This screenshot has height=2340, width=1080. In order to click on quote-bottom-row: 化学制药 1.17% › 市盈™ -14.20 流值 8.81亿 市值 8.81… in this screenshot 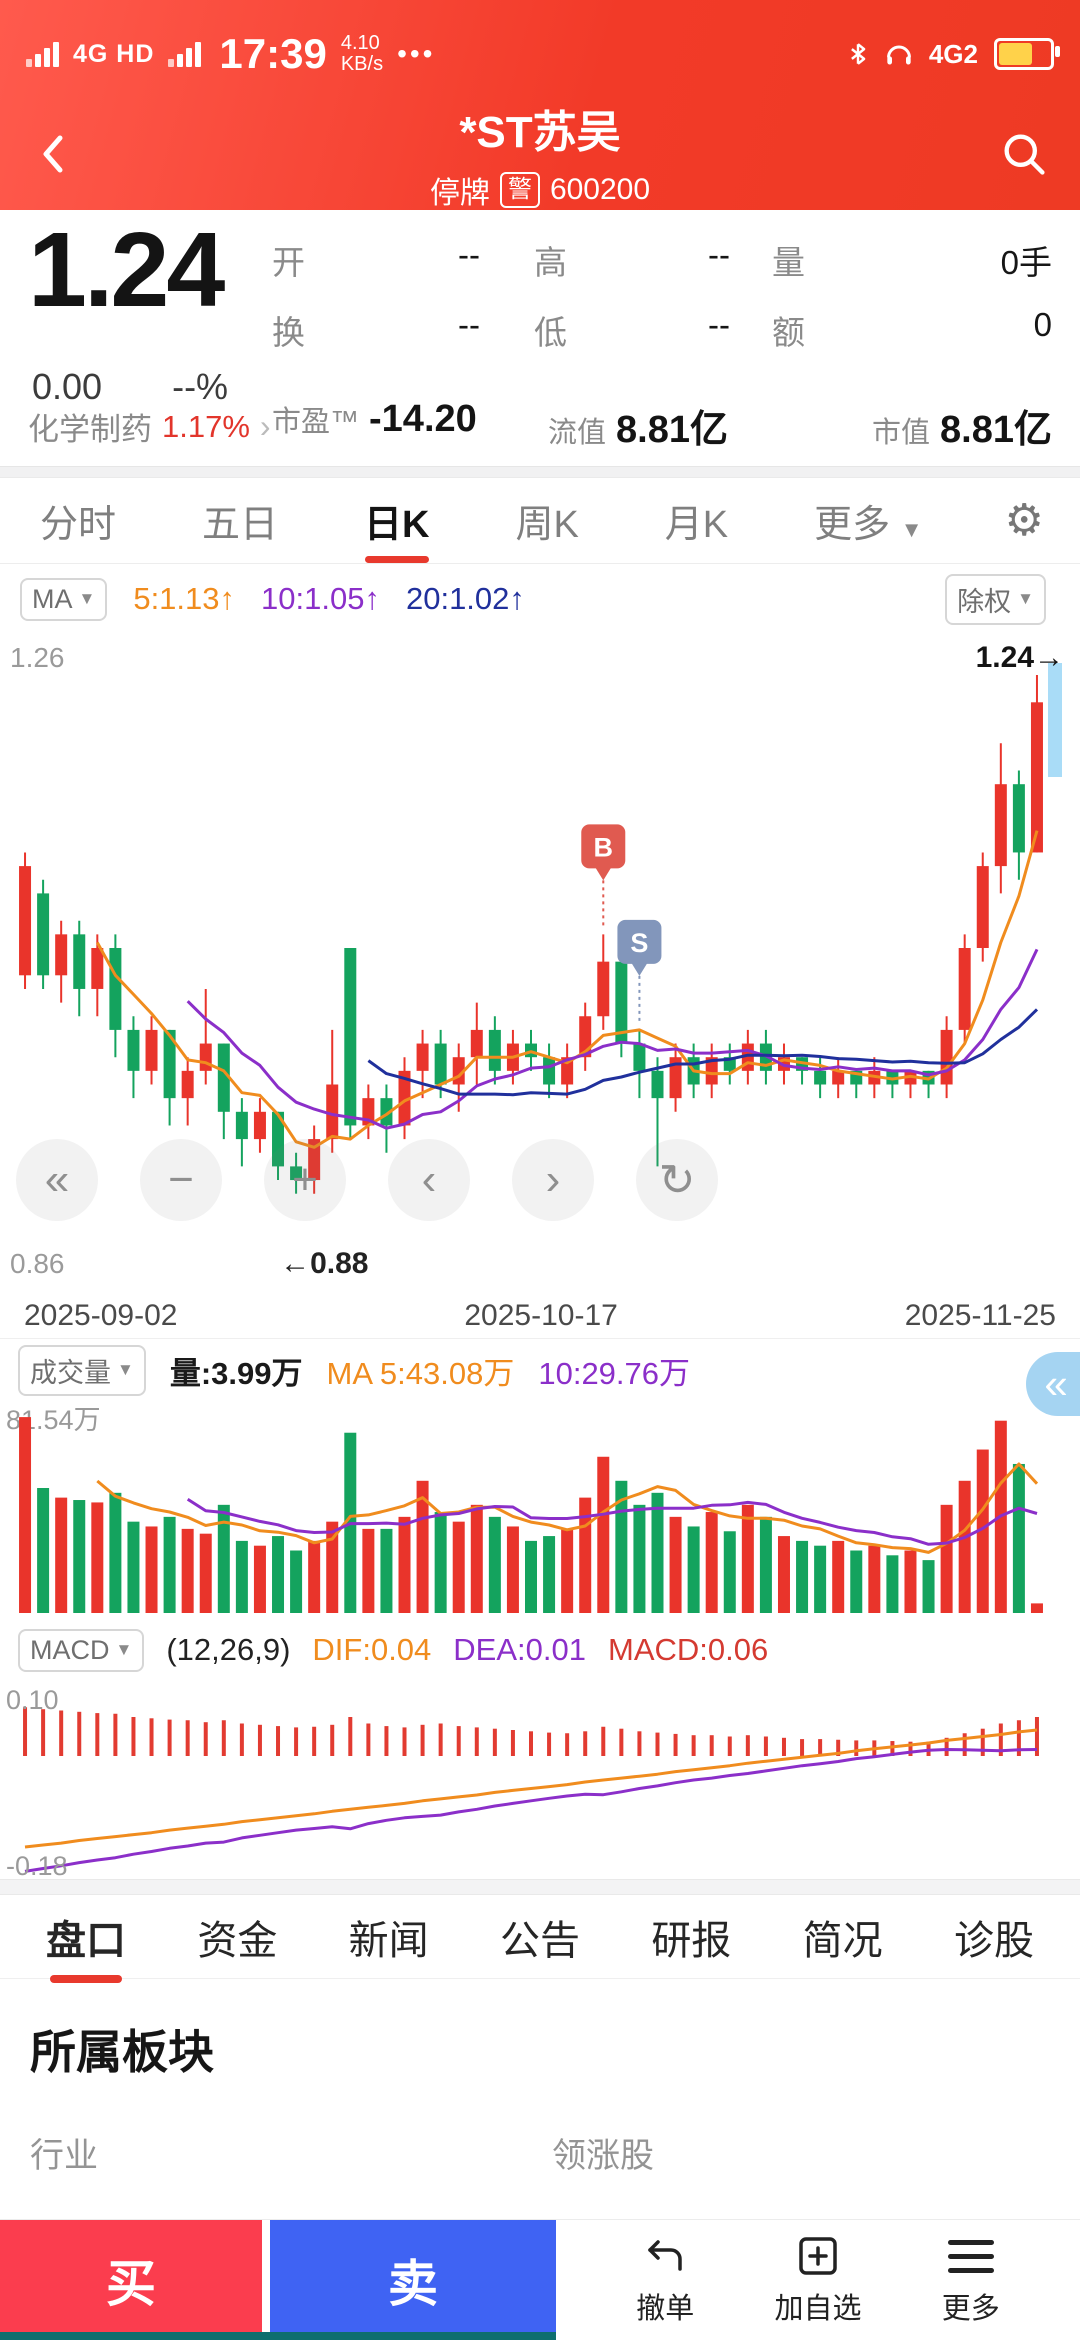, I will do `click(540, 423)`.